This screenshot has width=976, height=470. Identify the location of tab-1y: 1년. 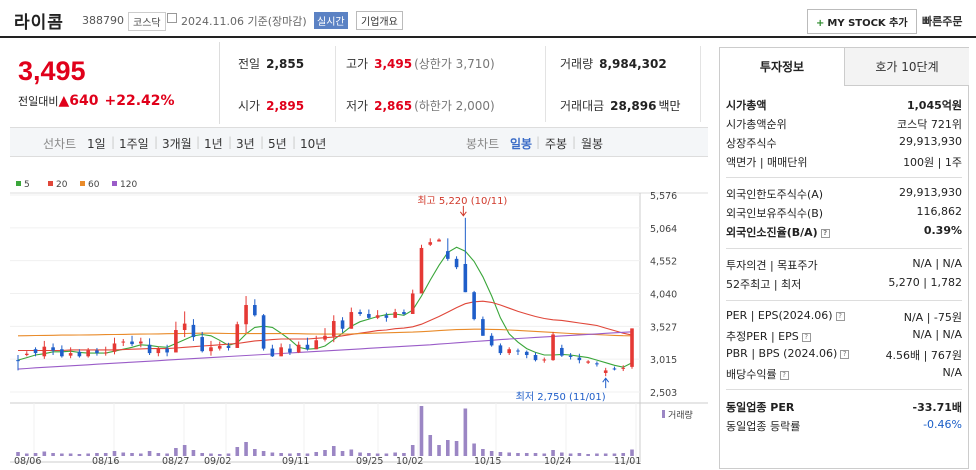
(213, 144).